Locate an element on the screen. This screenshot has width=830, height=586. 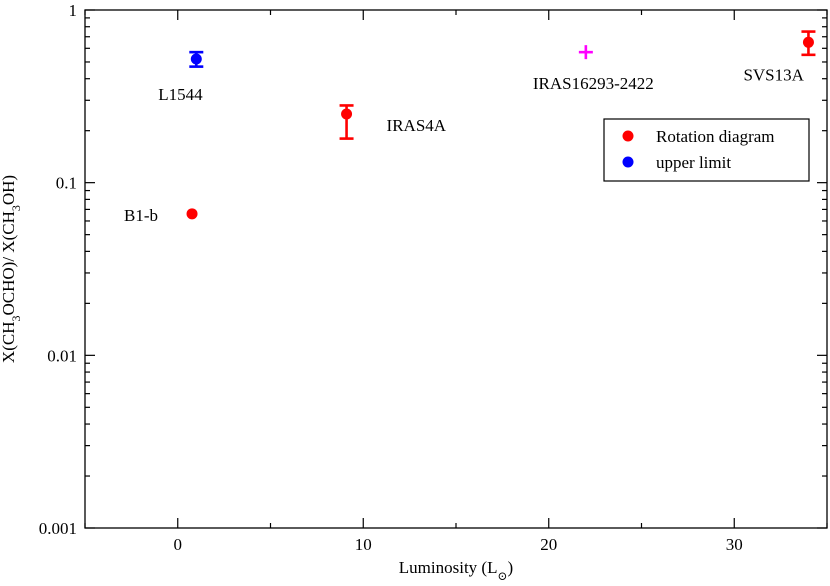
legend-box is located at coordinates (706, 150).